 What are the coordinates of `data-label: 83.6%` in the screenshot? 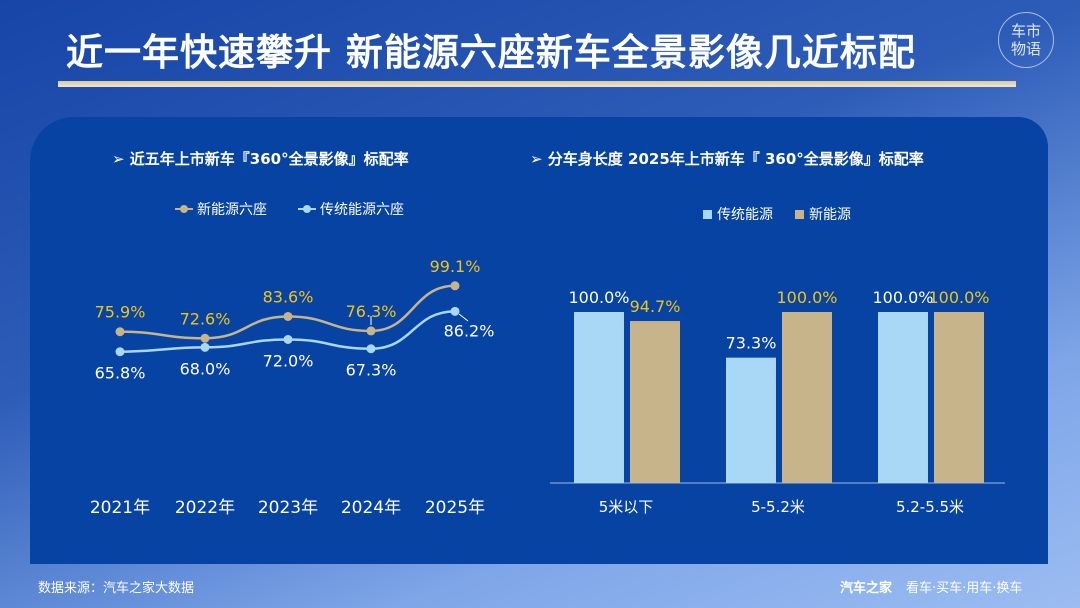 It's located at (288, 296).